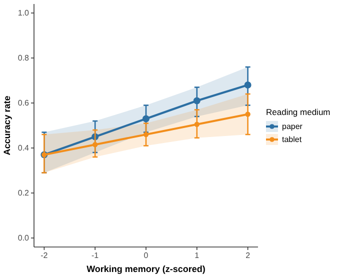 The height and width of the screenshot is (275, 350). Describe the element at coordinates (292, 127) in the screenshot. I see `legend-label: paper` at that location.